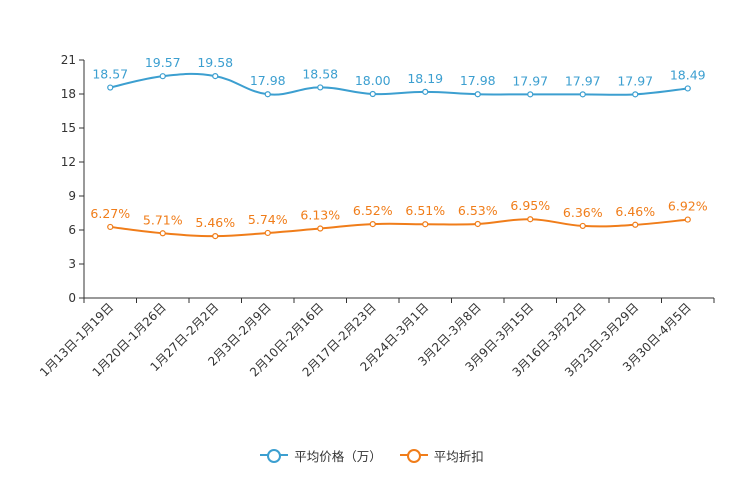  I want to click on data-label-0: 18.00, so click(373, 80).